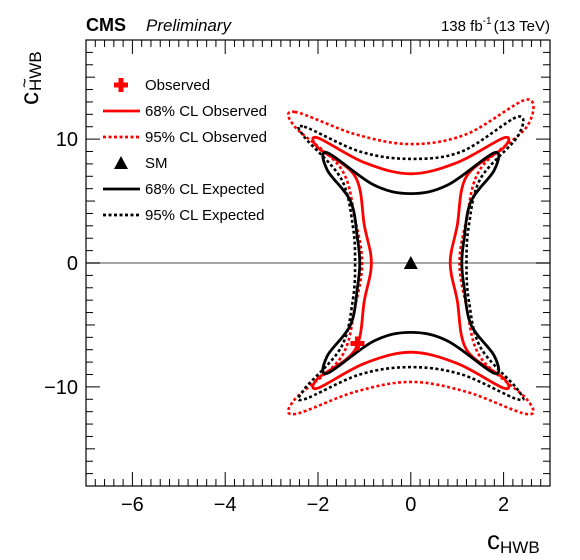 This screenshot has width=580, height=560. I want to click on x-axis-title-main: c, so click(493, 540).